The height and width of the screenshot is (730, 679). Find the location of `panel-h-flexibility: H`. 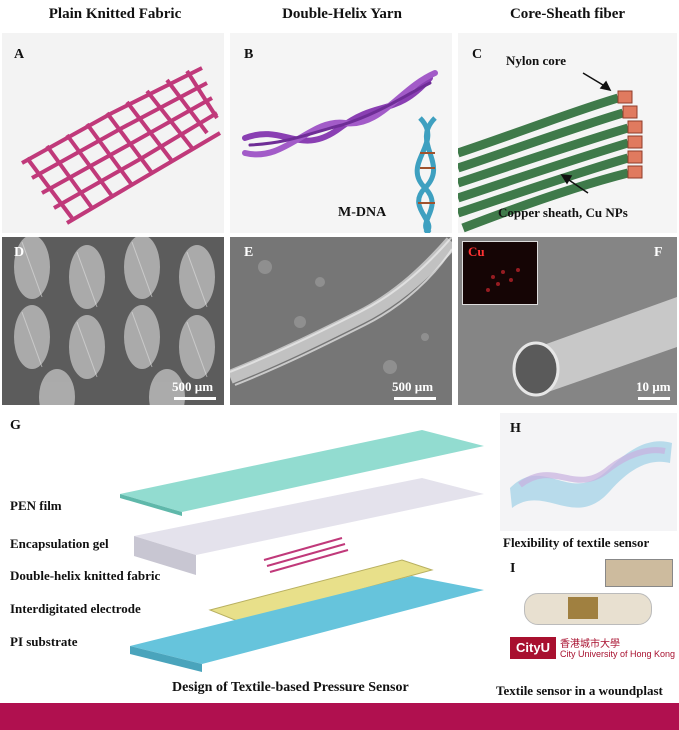

panel-h-flexibility: H is located at coordinates (588, 472).